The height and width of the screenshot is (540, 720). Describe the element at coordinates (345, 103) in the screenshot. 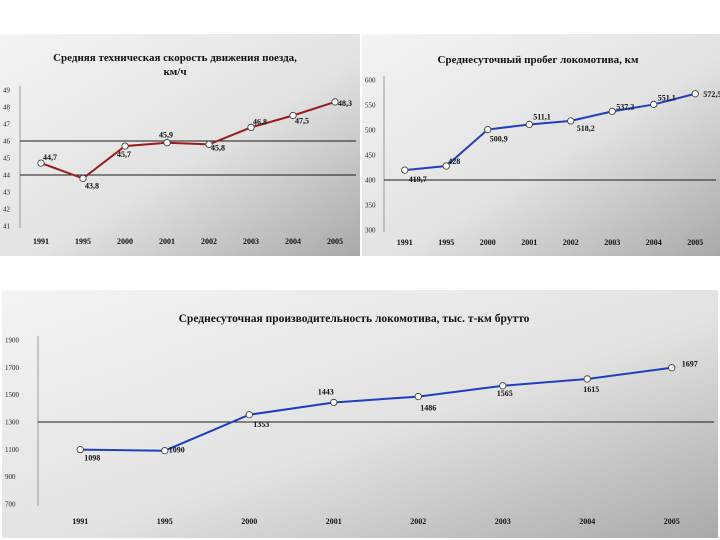

I see `data-label: 48,3` at that location.